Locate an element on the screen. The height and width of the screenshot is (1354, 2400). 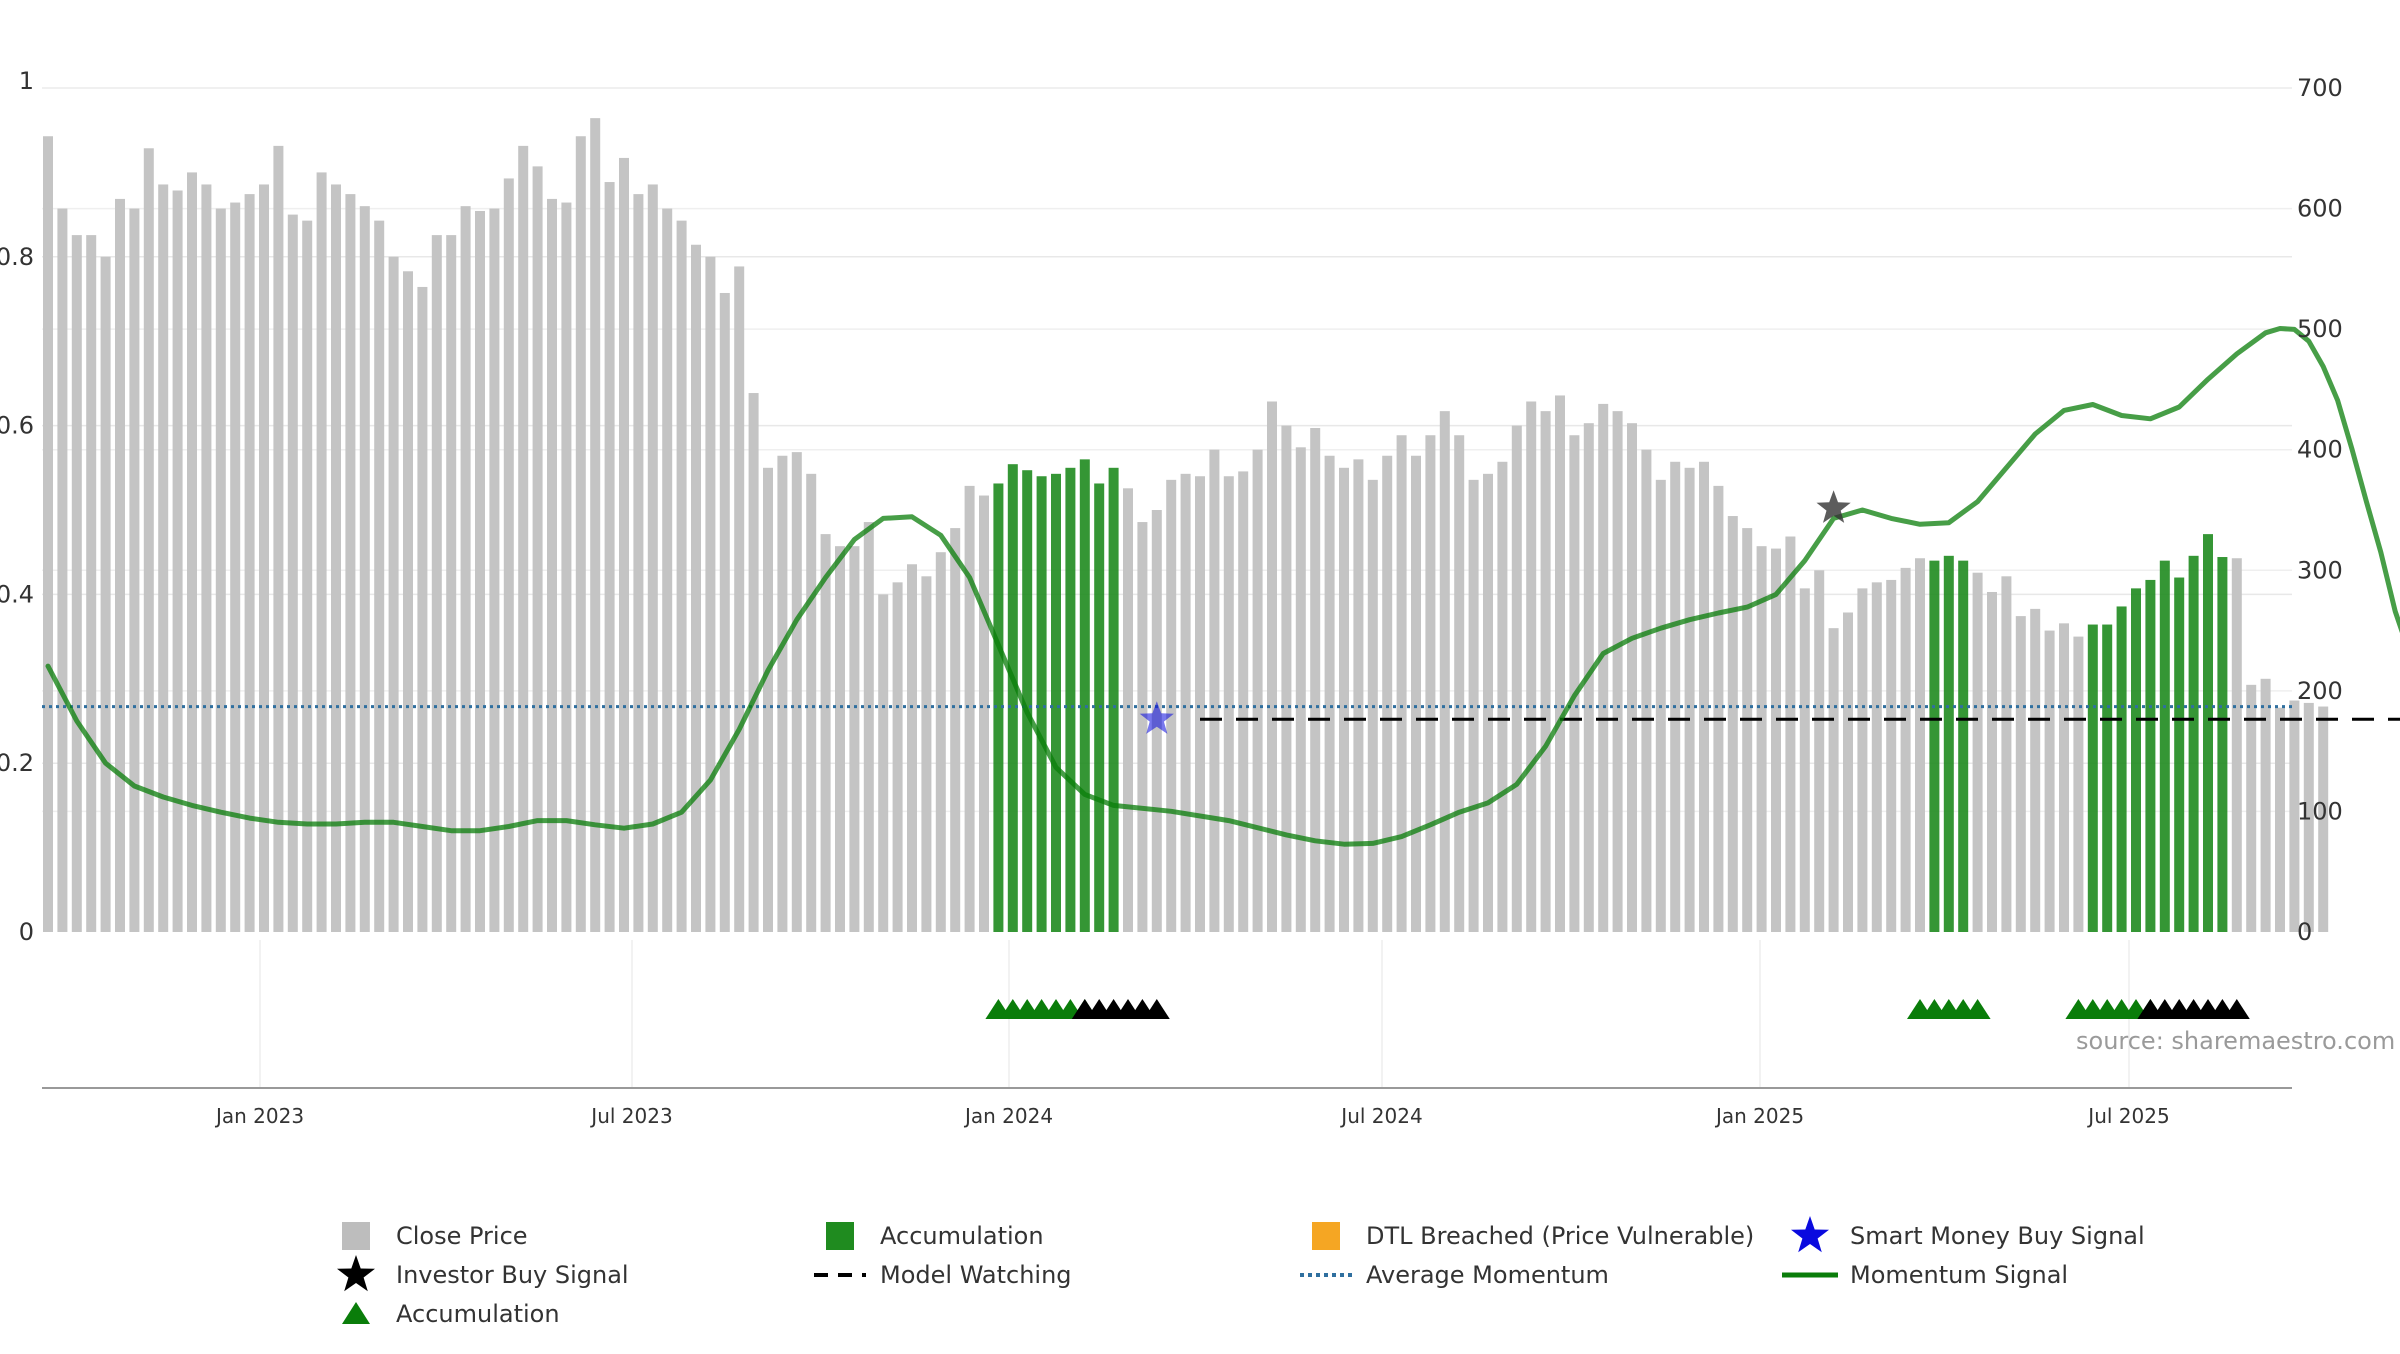
legend-label: Smart Money Buy Signal is located at coordinates (1997, 1236).